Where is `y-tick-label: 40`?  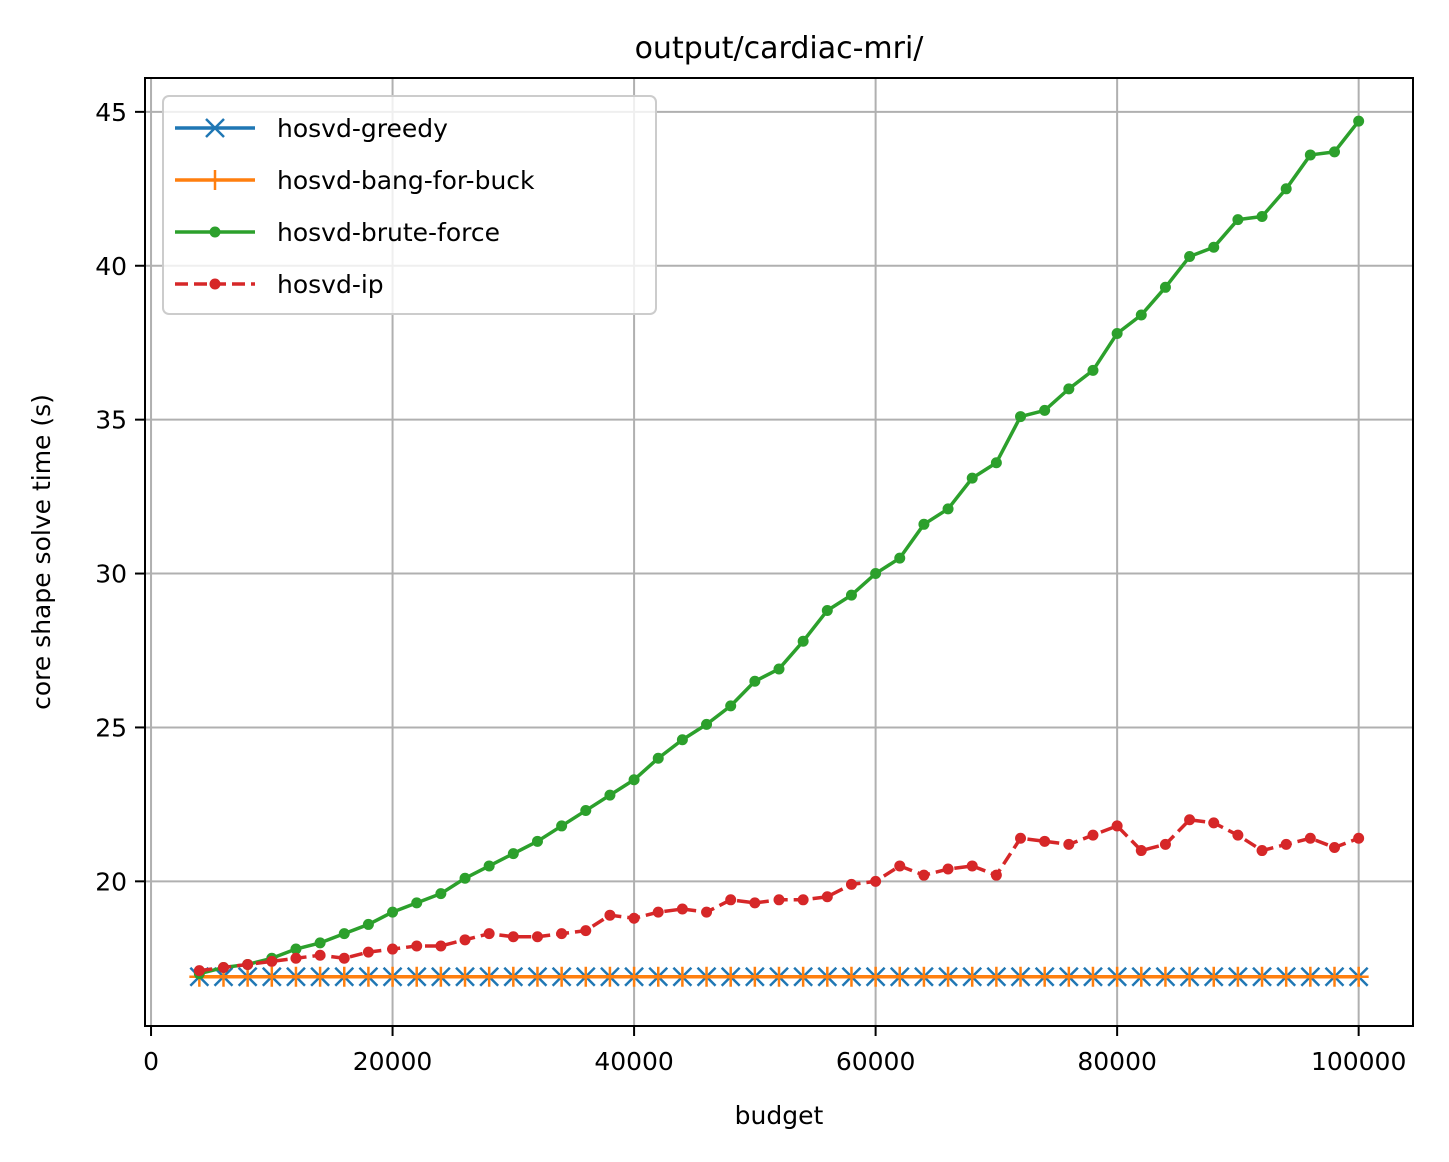
y-tick-label: 40 is located at coordinates (111, 266).